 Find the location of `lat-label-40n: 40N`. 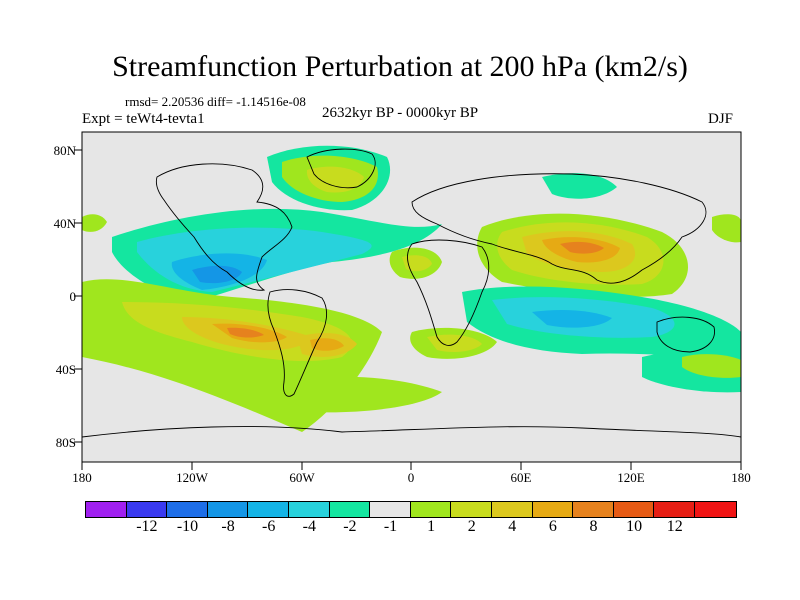

lat-label-40n: 40N is located at coordinates (64, 223).